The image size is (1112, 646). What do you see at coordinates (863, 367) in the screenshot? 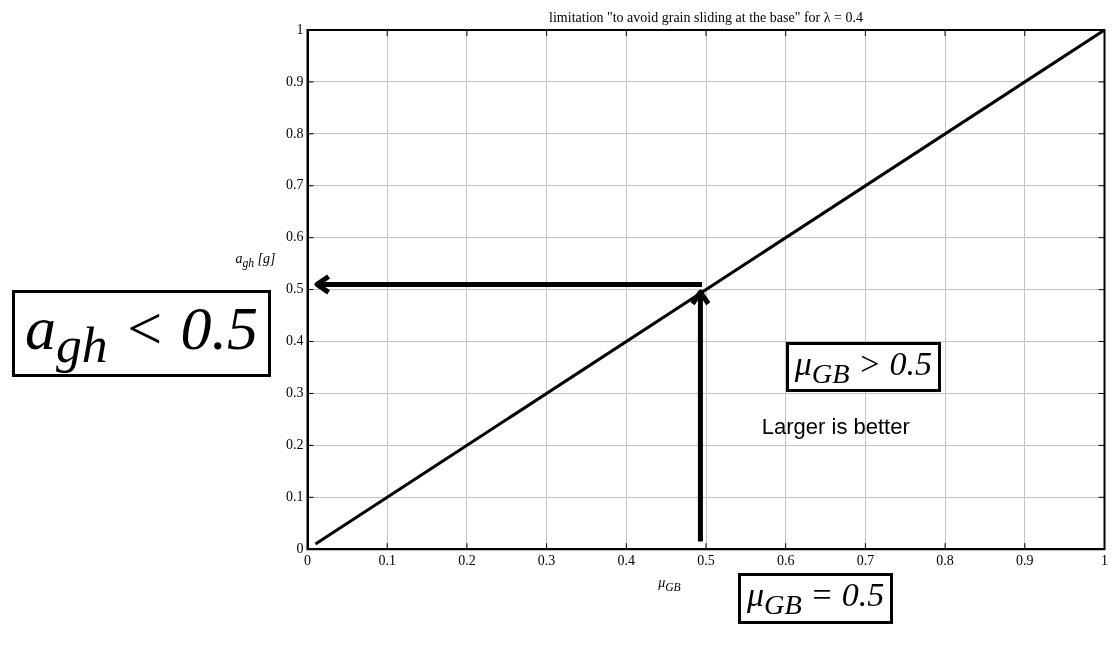
I see `annotation: μ$_{GB}$ > 0.5` at bounding box center [863, 367].